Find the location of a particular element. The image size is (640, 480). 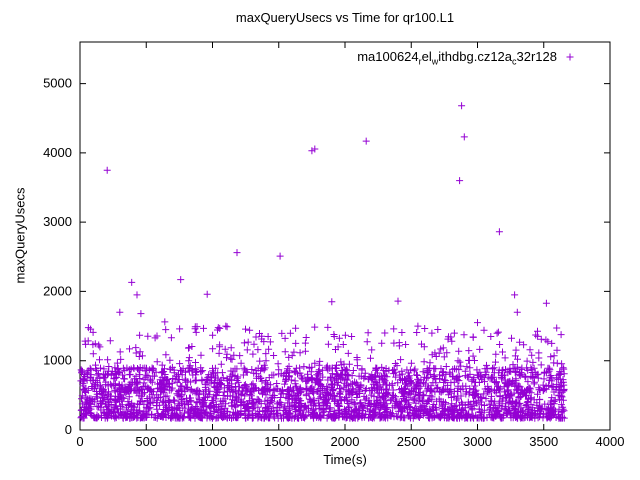

chart-title: maxQueryUsecs vs Time for qr100.L1 is located at coordinates (345, 17).